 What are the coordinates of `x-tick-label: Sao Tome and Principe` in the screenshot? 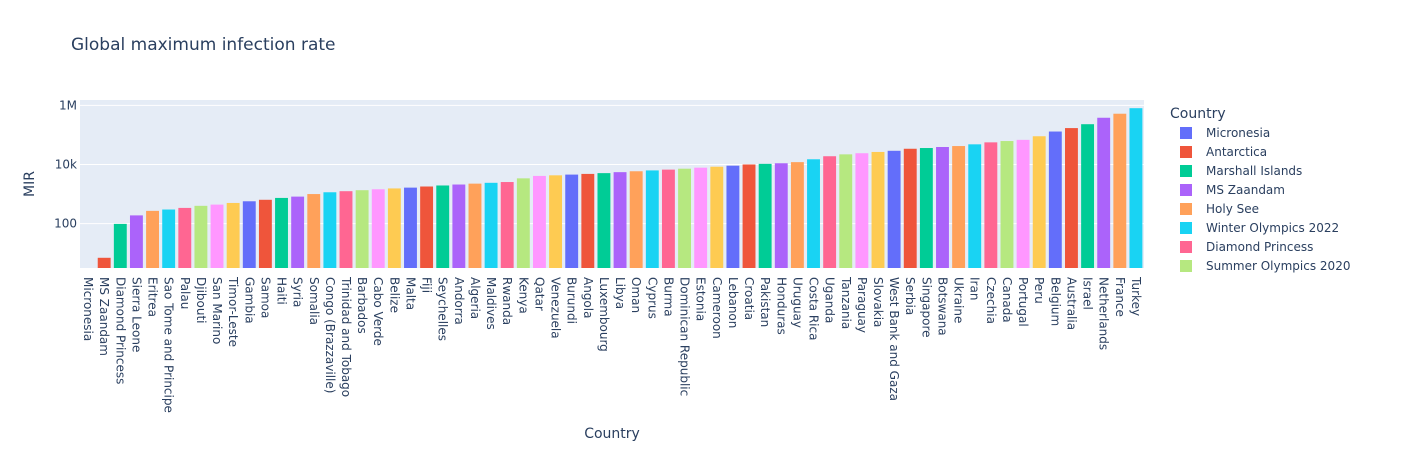 It's located at (169, 345).